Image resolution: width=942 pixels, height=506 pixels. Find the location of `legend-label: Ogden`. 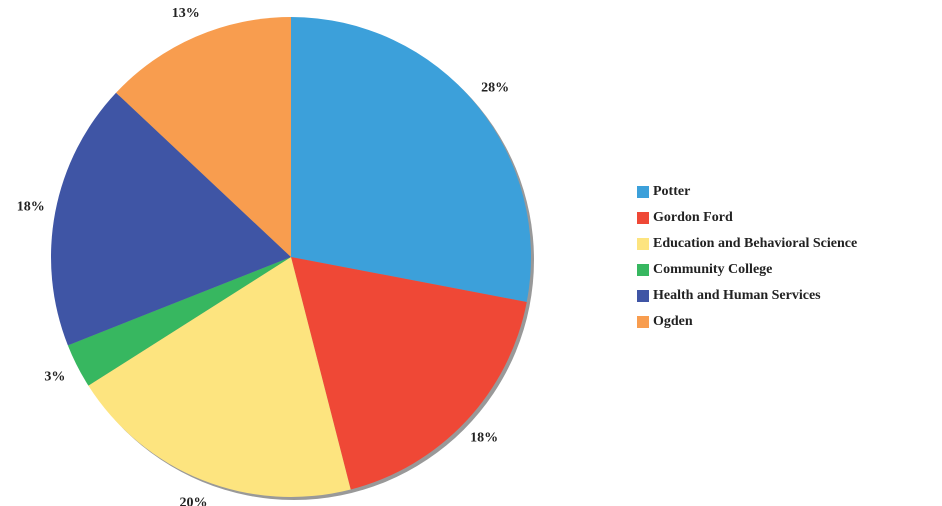

legend-label: Ogden is located at coordinates (673, 321).